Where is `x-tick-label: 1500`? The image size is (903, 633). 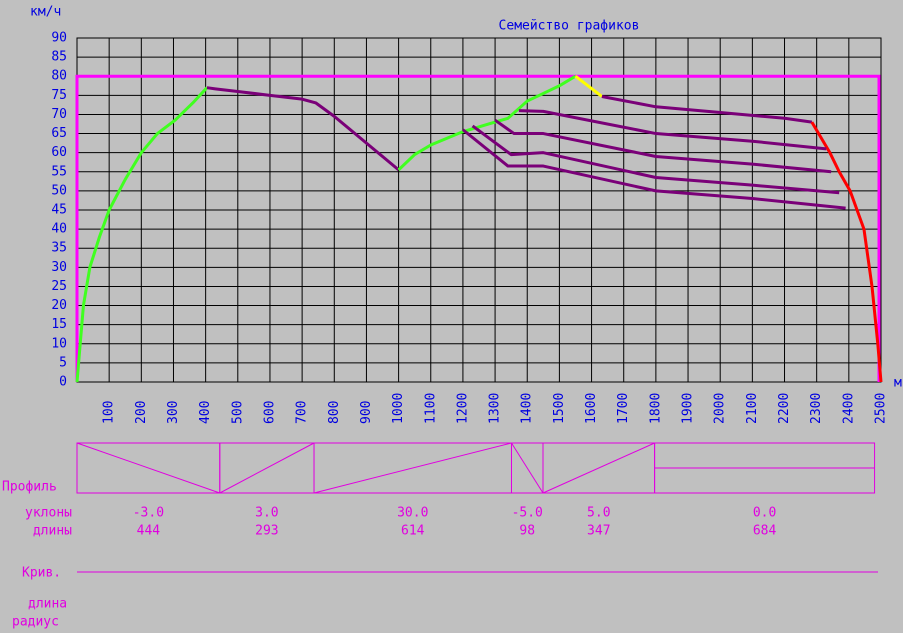
x-tick-label: 1500 is located at coordinates (559, 408).